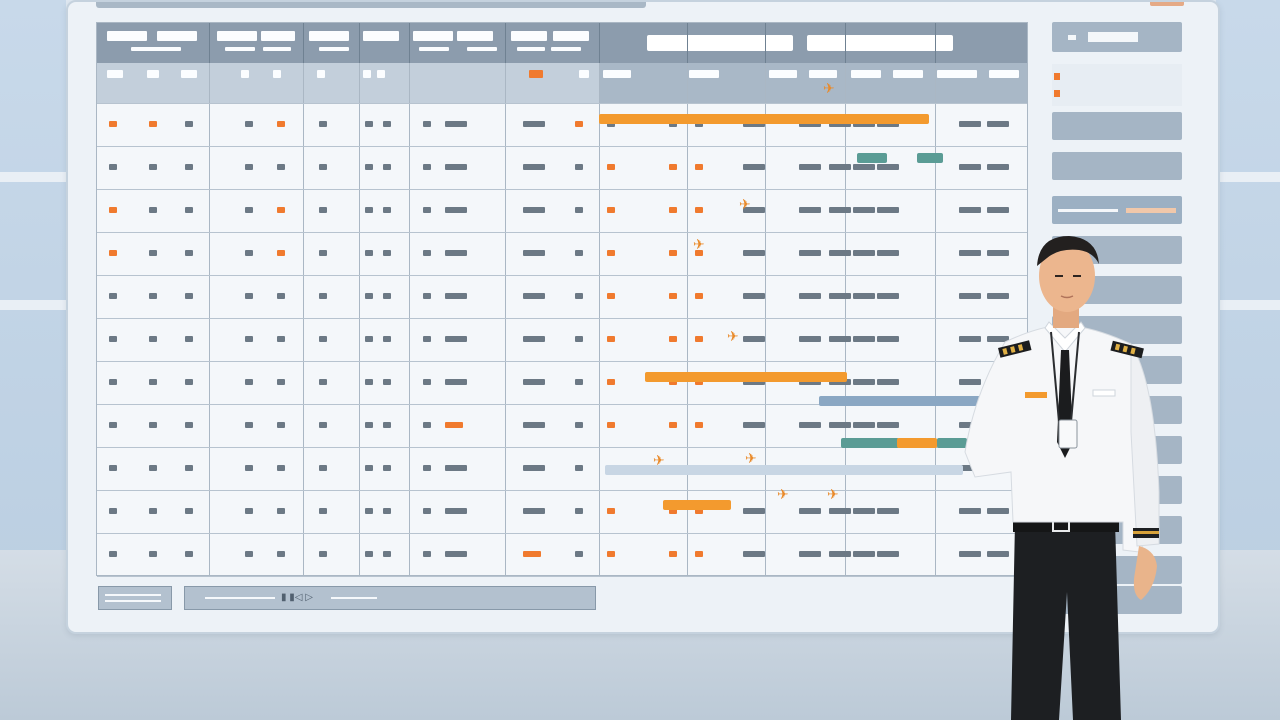 The height and width of the screenshot is (720, 1280). What do you see at coordinates (390, 598) in the screenshot?
I see `timeline-scrubber: ▮ ▮◁ ▷` at bounding box center [390, 598].